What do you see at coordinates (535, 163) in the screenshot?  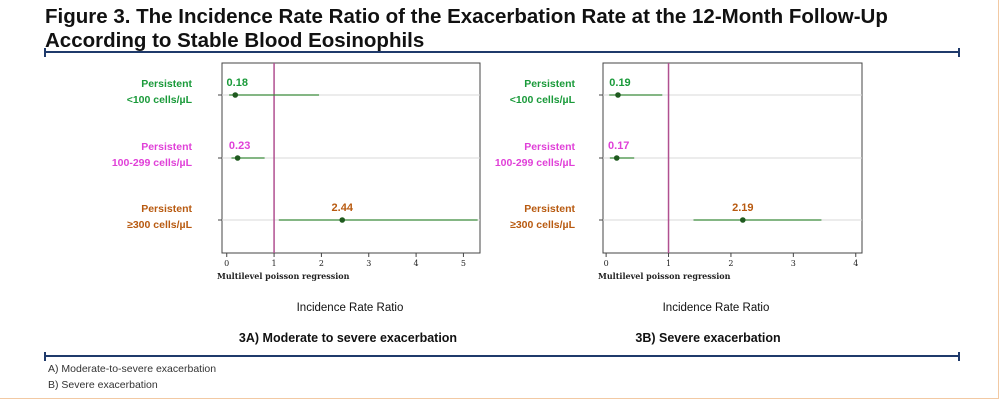 I see `plot-b-category-label: 100-299 cells/µL` at bounding box center [535, 163].